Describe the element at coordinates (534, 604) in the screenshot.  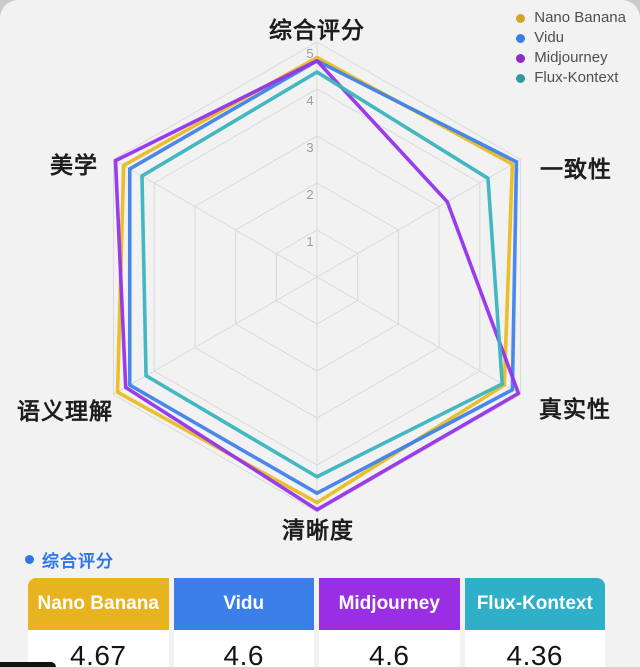
I see `table-header-flux-kontext: Flux-Kontext` at that location.